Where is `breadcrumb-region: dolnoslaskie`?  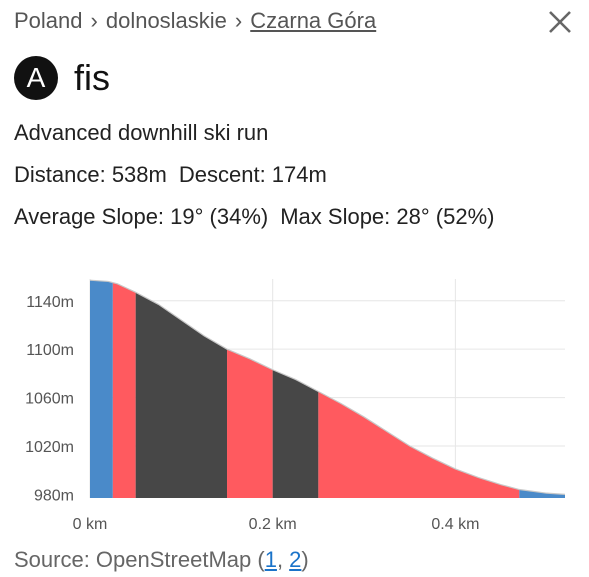 breadcrumb-region: dolnoslaskie is located at coordinates (166, 20).